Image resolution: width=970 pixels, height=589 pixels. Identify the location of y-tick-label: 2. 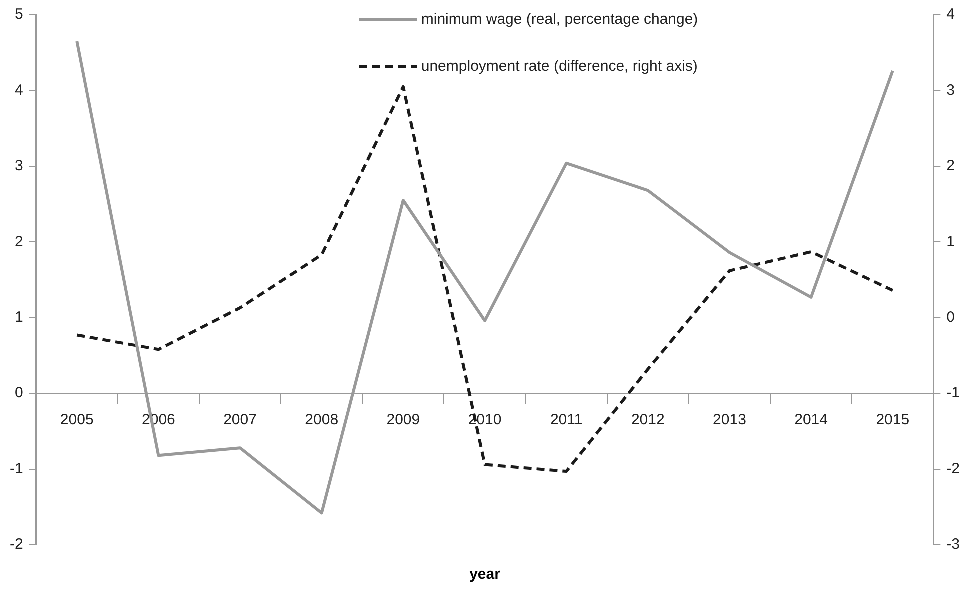
(19, 241).